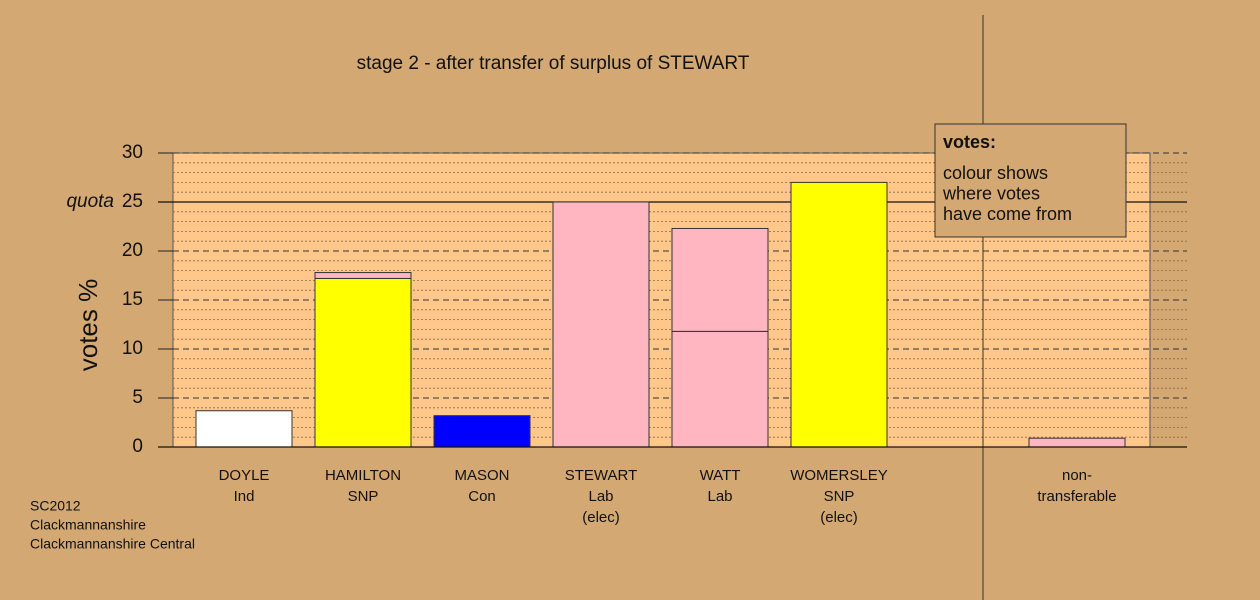 This screenshot has width=1260, height=600. I want to click on x-tick-label: transferable, so click(1076, 496).